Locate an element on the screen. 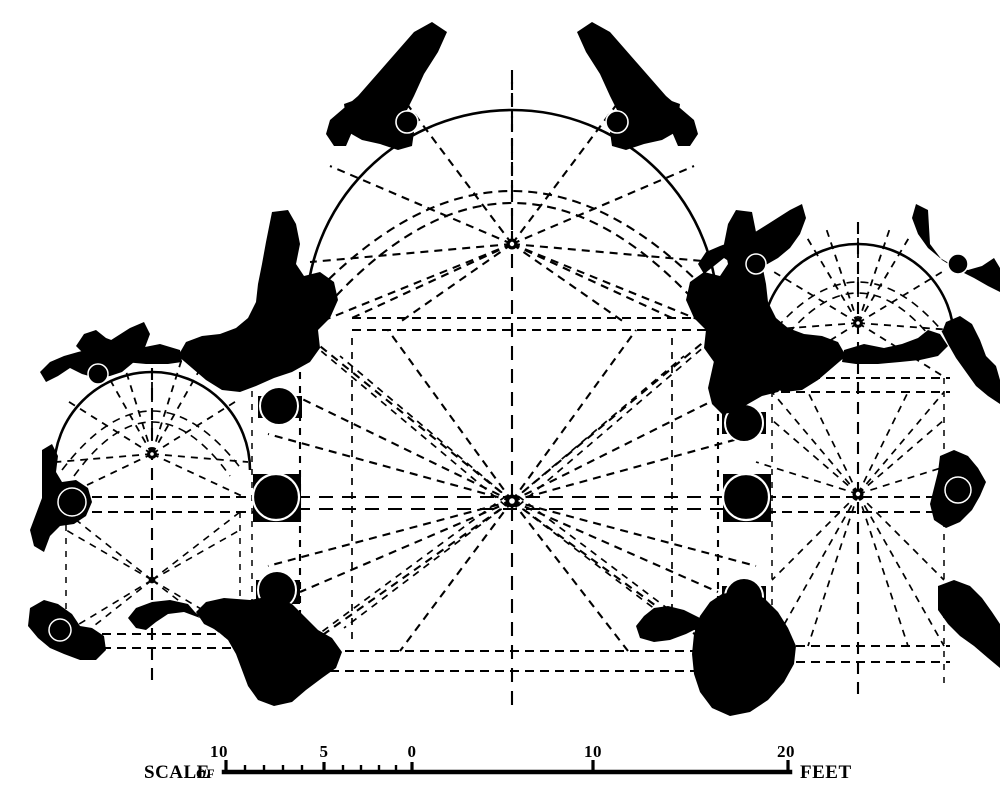 The image size is (1000, 798). left-apse-wall-ribs is located at coordinates (152, 443).